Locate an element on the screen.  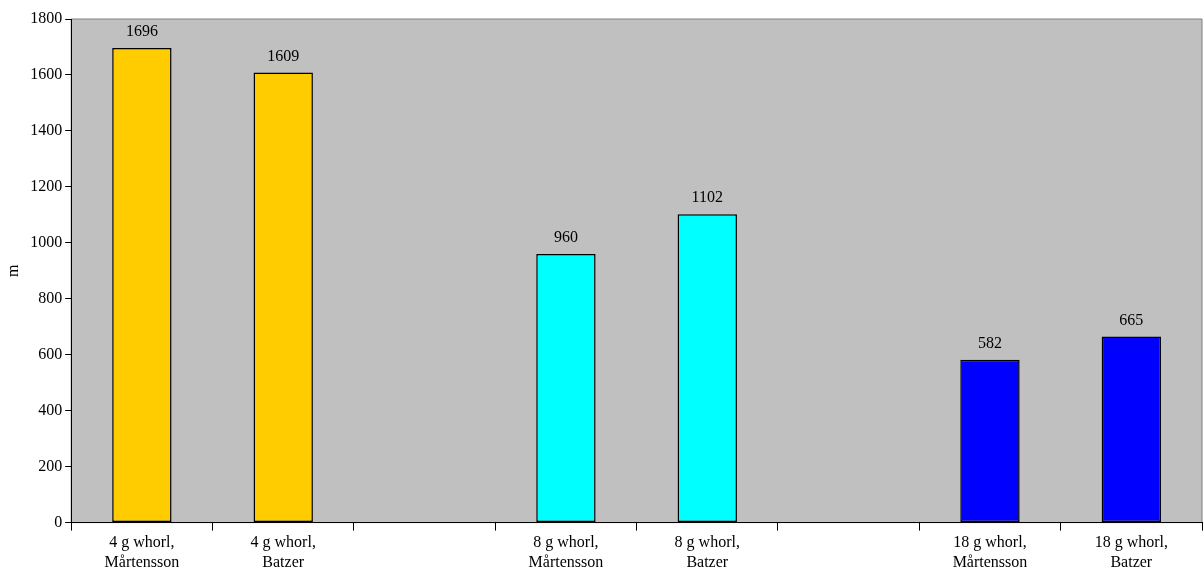
data-label: 582 is located at coordinates (989, 342).